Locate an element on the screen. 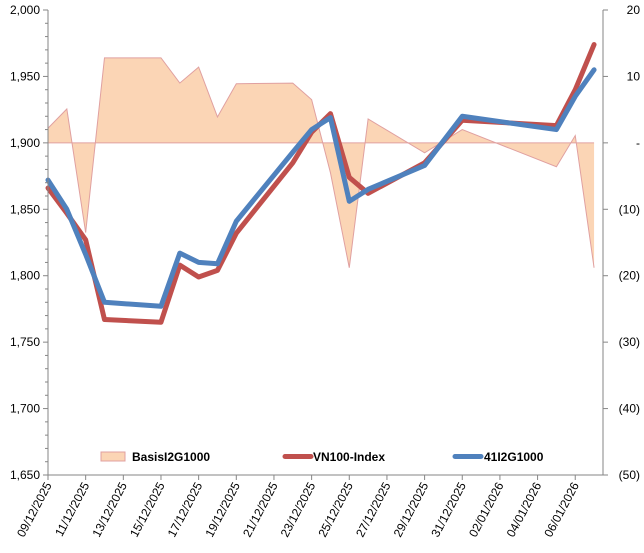  left-axis-tick-label: 1,850 is located at coordinates (25, 209).